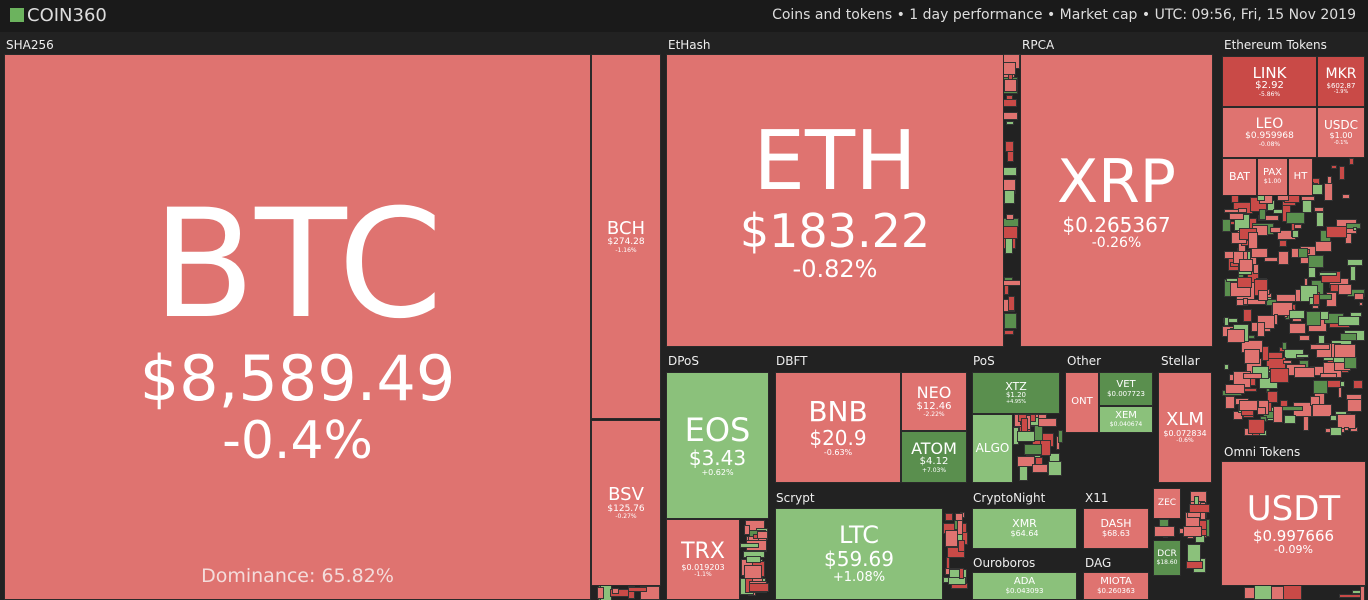 The height and width of the screenshot is (600, 1368). Describe the element at coordinates (1341, 81) in the screenshot. I see `coin-tile: MKR $602.87 -1.9%` at that location.